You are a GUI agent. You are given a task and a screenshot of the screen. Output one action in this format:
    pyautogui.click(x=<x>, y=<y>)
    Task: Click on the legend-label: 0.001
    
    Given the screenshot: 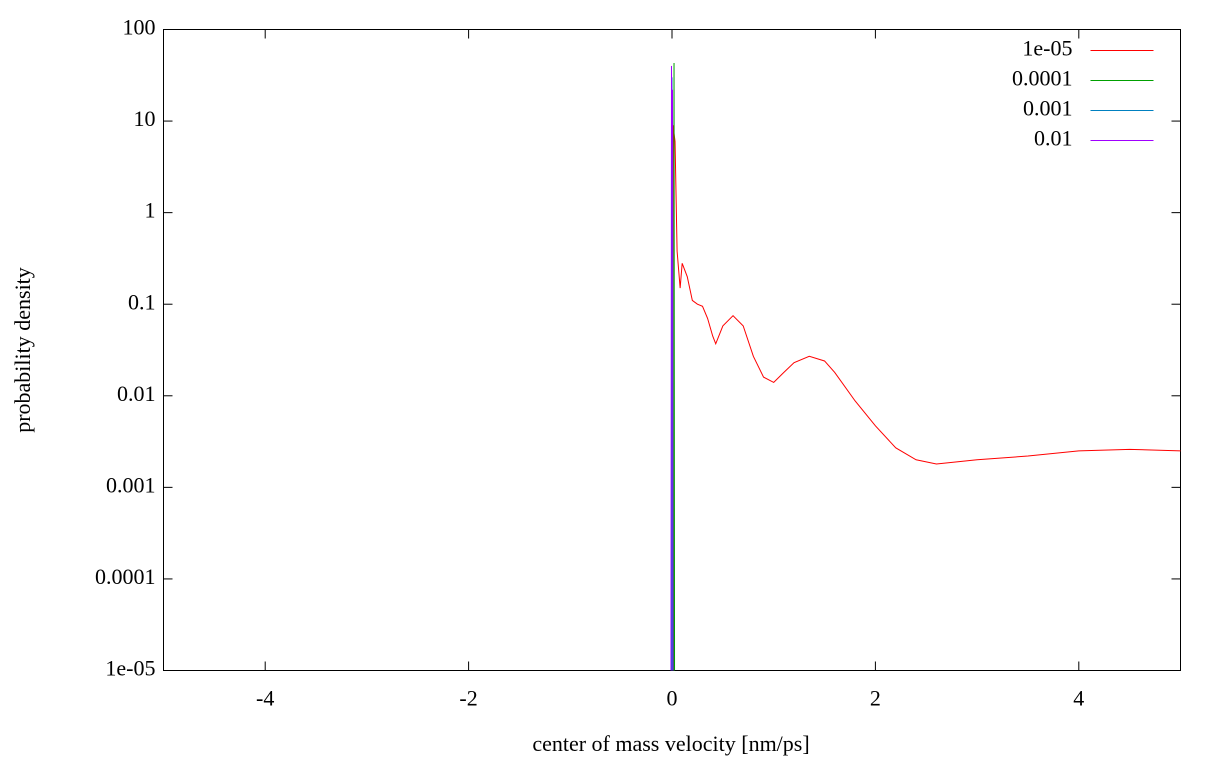 What is the action you would take?
    pyautogui.click(x=1048, y=108)
    